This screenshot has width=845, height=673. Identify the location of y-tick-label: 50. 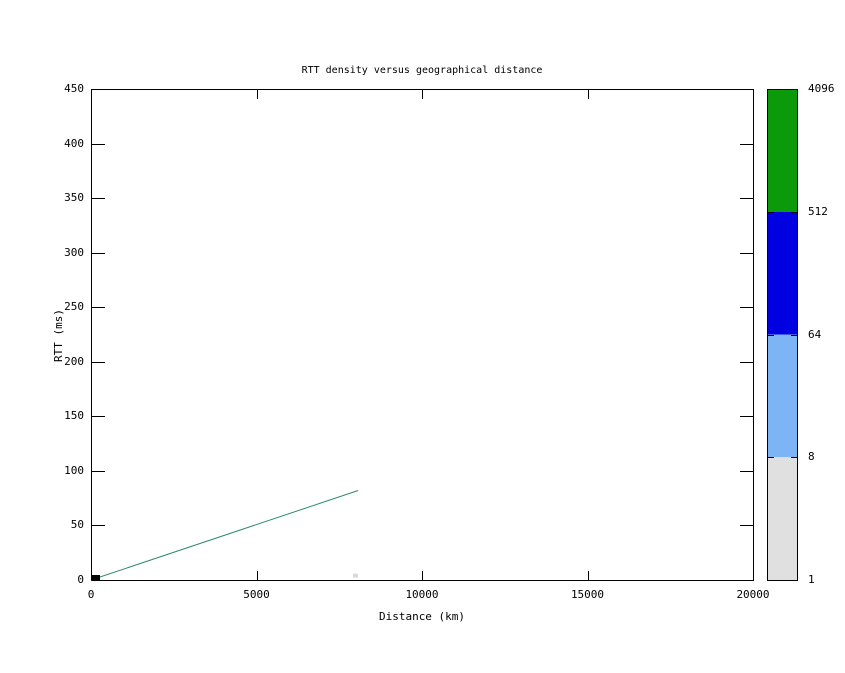
(77, 525).